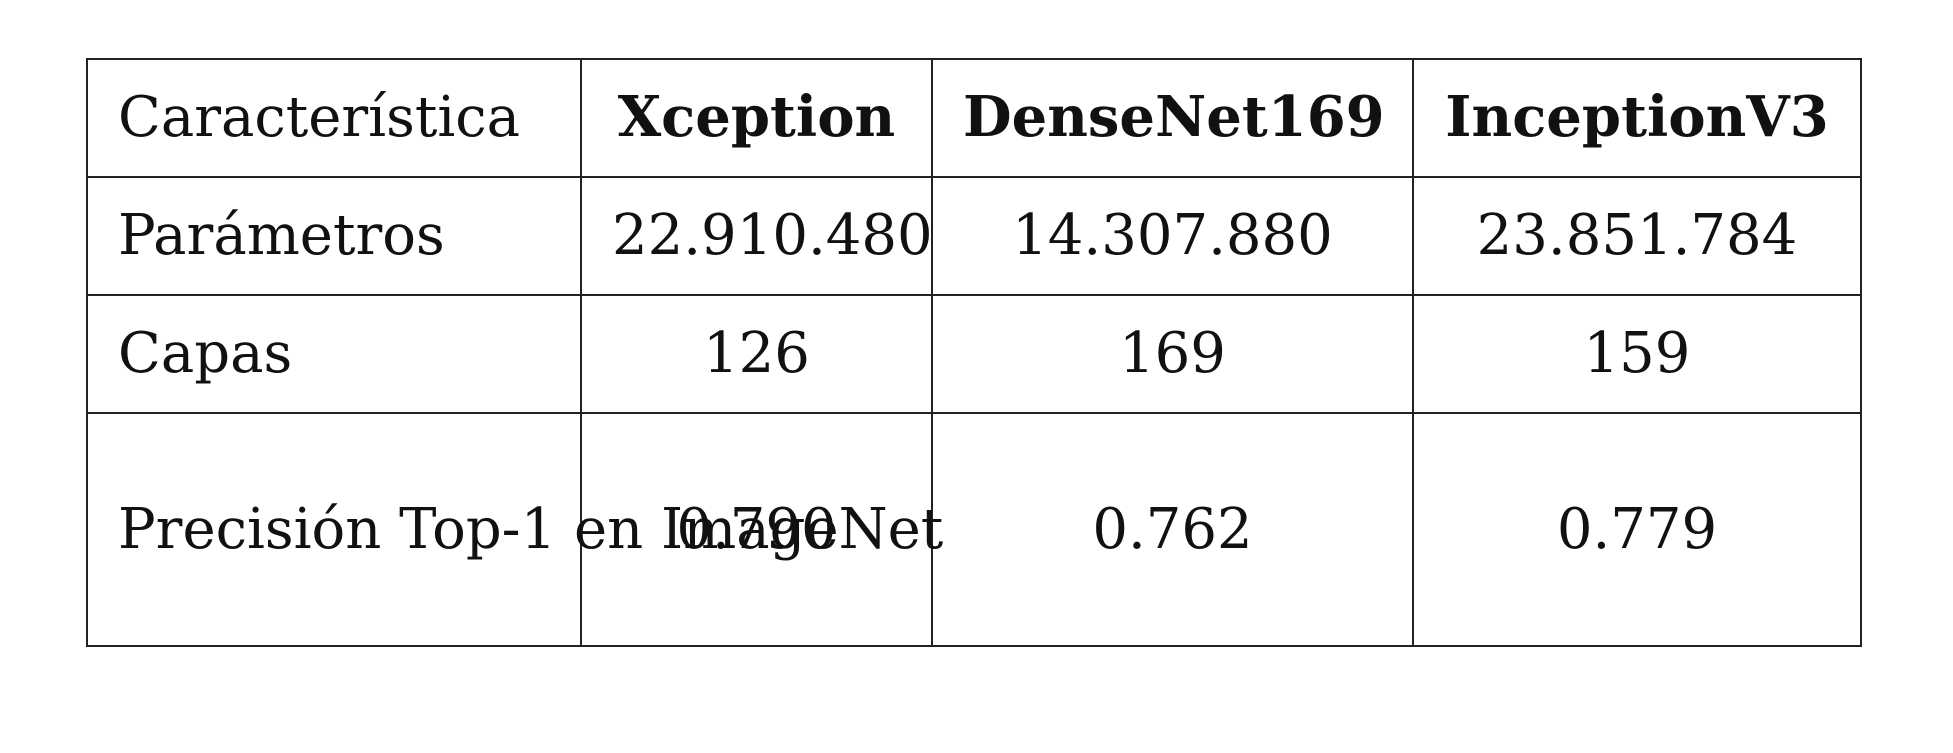 The height and width of the screenshot is (753, 1953). Describe the element at coordinates (756, 354) in the screenshot. I see `cell-xception-layers: 126` at that location.